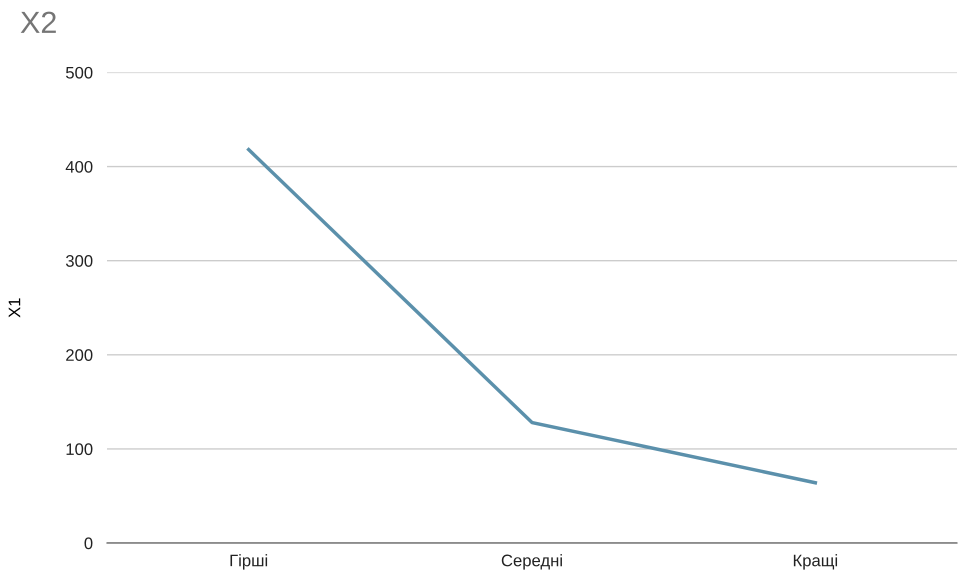 This screenshot has width=958, height=579. What do you see at coordinates (79, 355) in the screenshot?
I see `y-tick-label: 200` at bounding box center [79, 355].